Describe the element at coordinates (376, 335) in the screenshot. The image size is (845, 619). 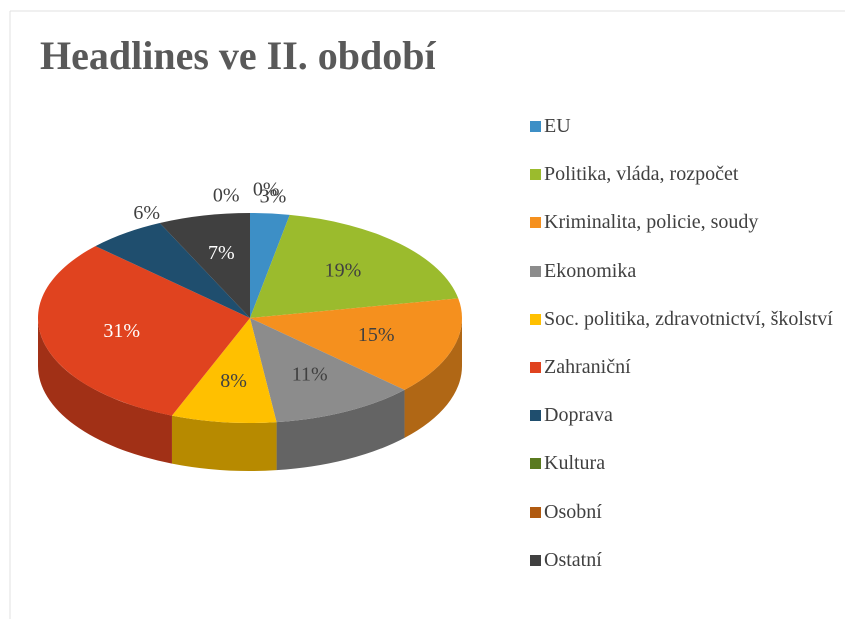
I see `data-label: 15%` at that location.